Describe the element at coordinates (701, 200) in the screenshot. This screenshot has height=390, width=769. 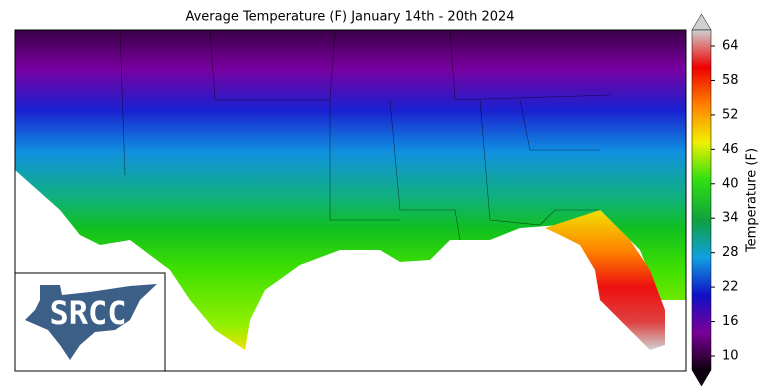
I see `colorbar-body` at that location.